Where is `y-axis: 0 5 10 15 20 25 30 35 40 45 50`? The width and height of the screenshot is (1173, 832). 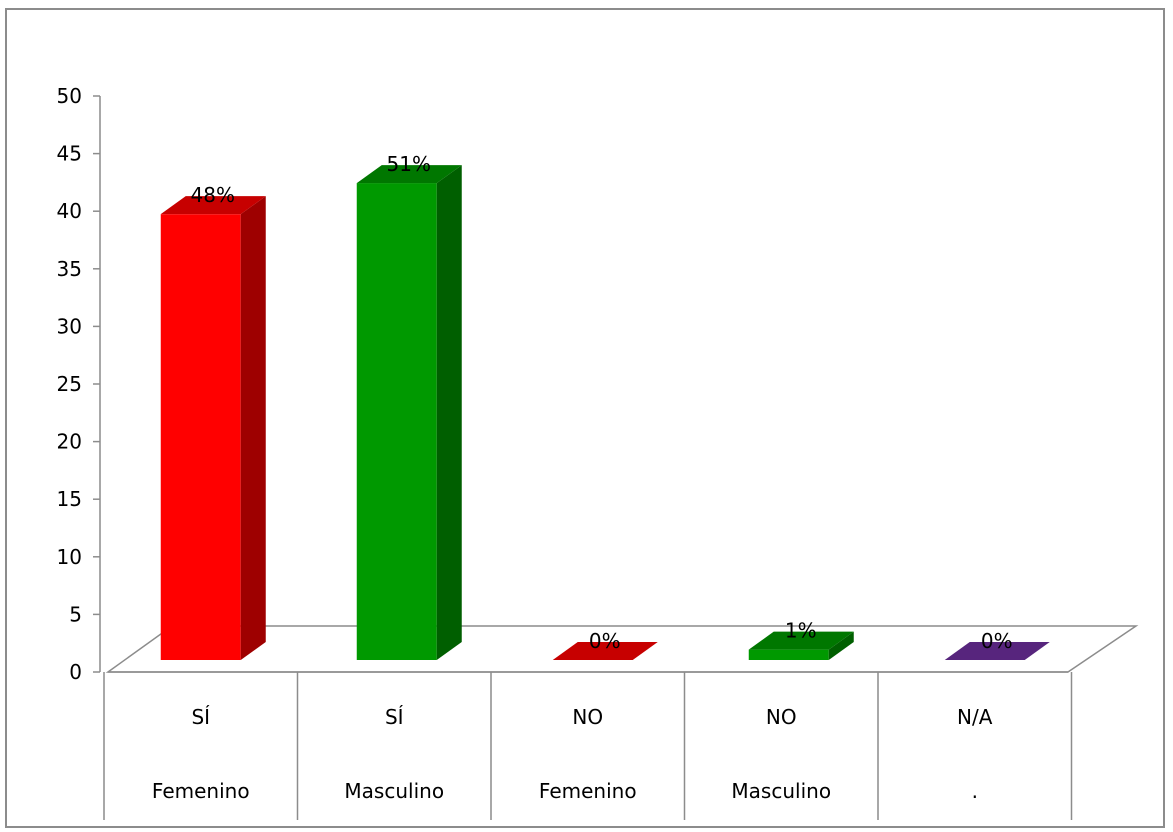
y-axis: 0 5 10 15 20 25 30 35 40 45 50 is located at coordinates (79, 384).